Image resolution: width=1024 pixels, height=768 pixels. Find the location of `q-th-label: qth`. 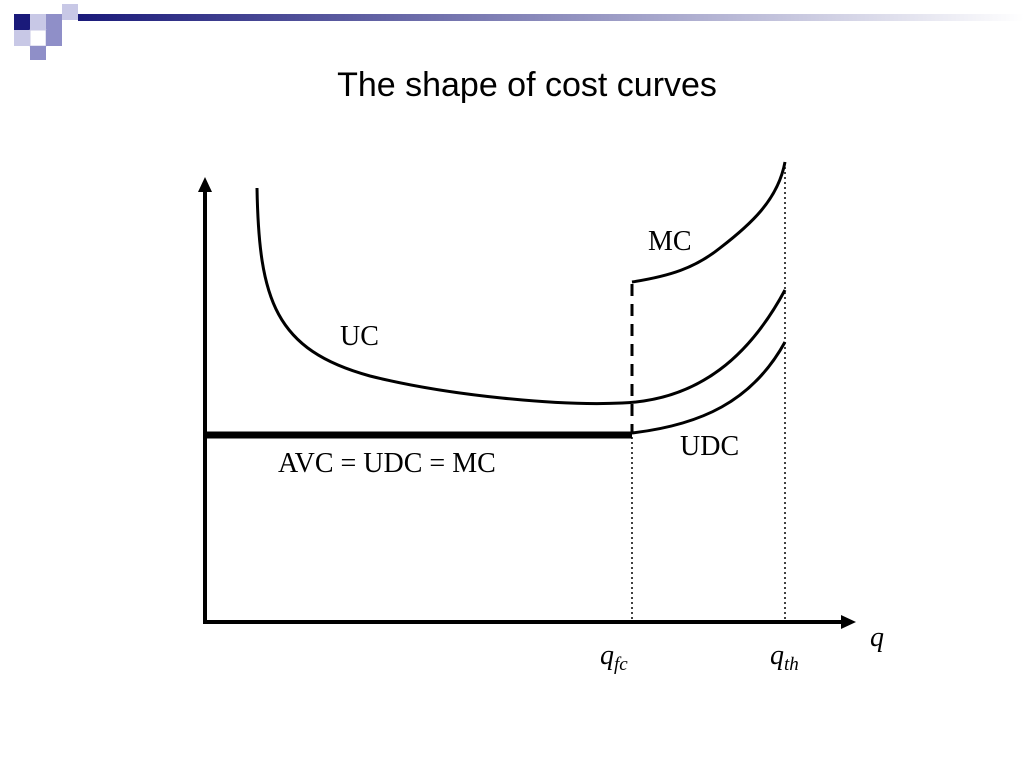

q-th-label: qth is located at coordinates (784, 657).